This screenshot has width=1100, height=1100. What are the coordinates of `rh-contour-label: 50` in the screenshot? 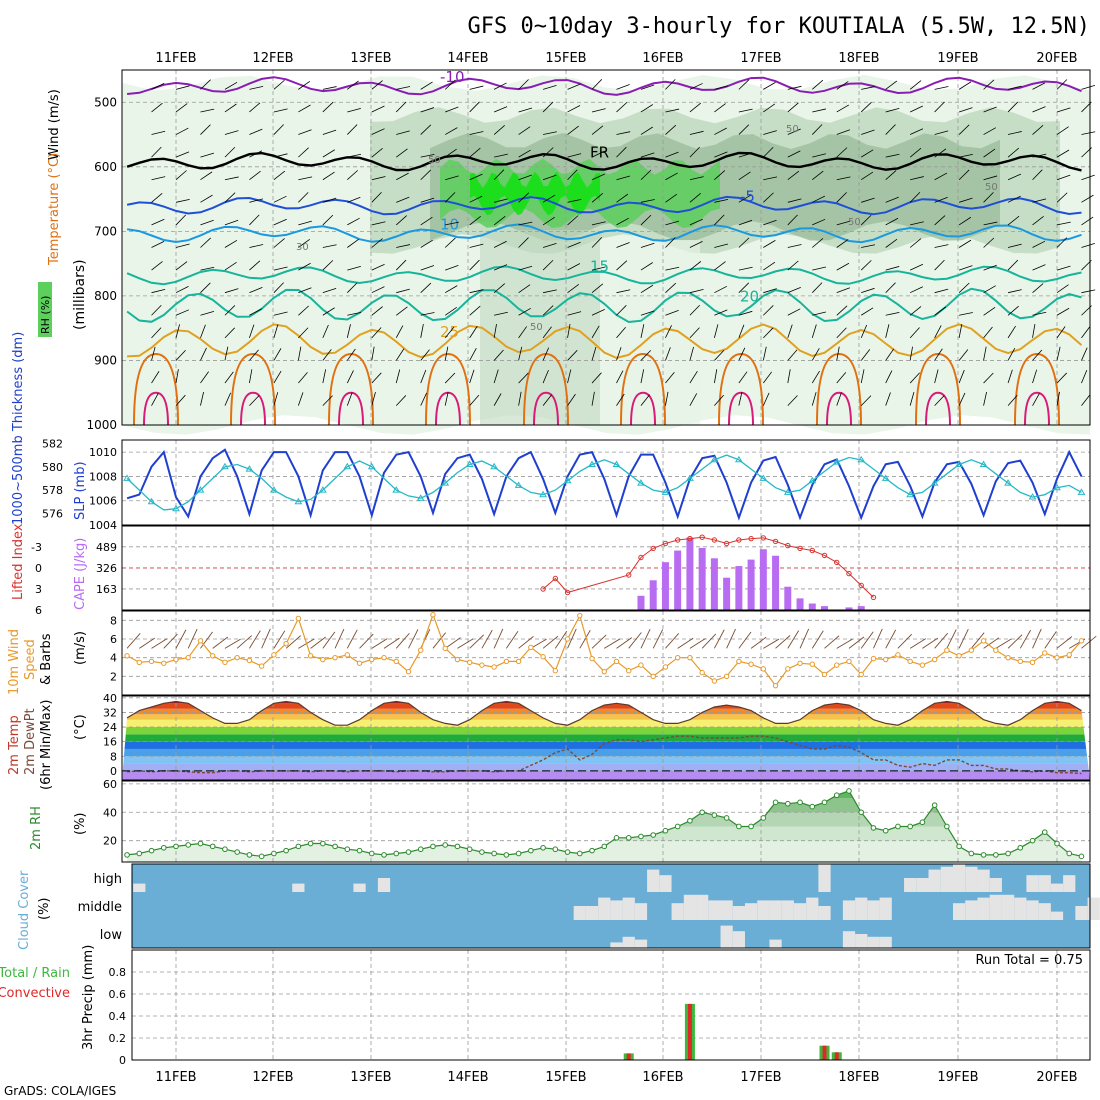 It's located at (991, 187).